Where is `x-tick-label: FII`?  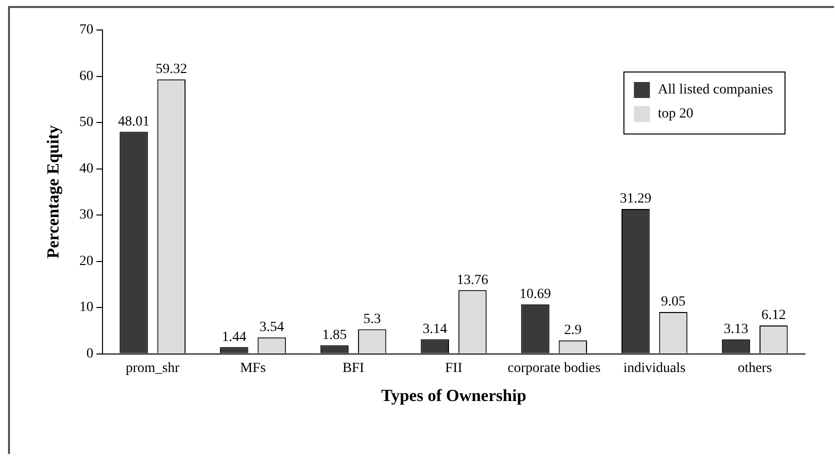
x-tick-label: FII is located at coordinates (454, 368).